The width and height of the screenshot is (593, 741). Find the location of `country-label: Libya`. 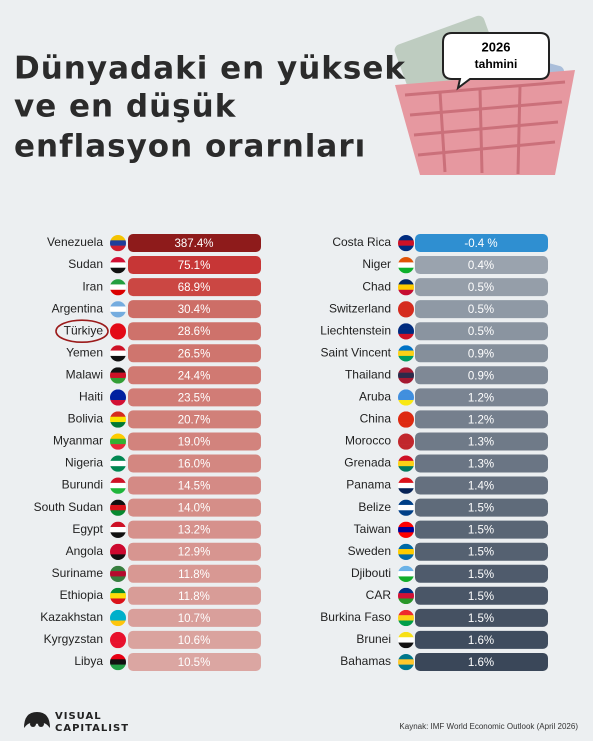

country-label: Libya is located at coordinates (88, 661).